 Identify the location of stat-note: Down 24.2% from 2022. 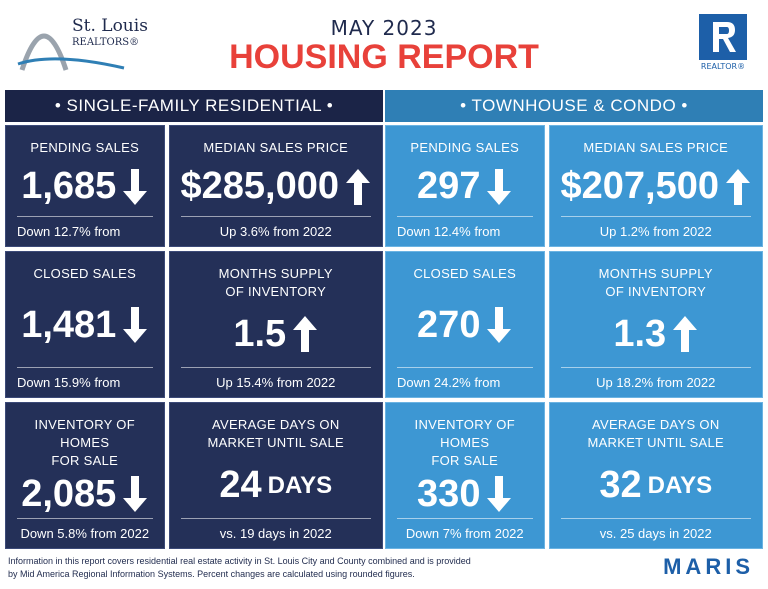
(449, 397).